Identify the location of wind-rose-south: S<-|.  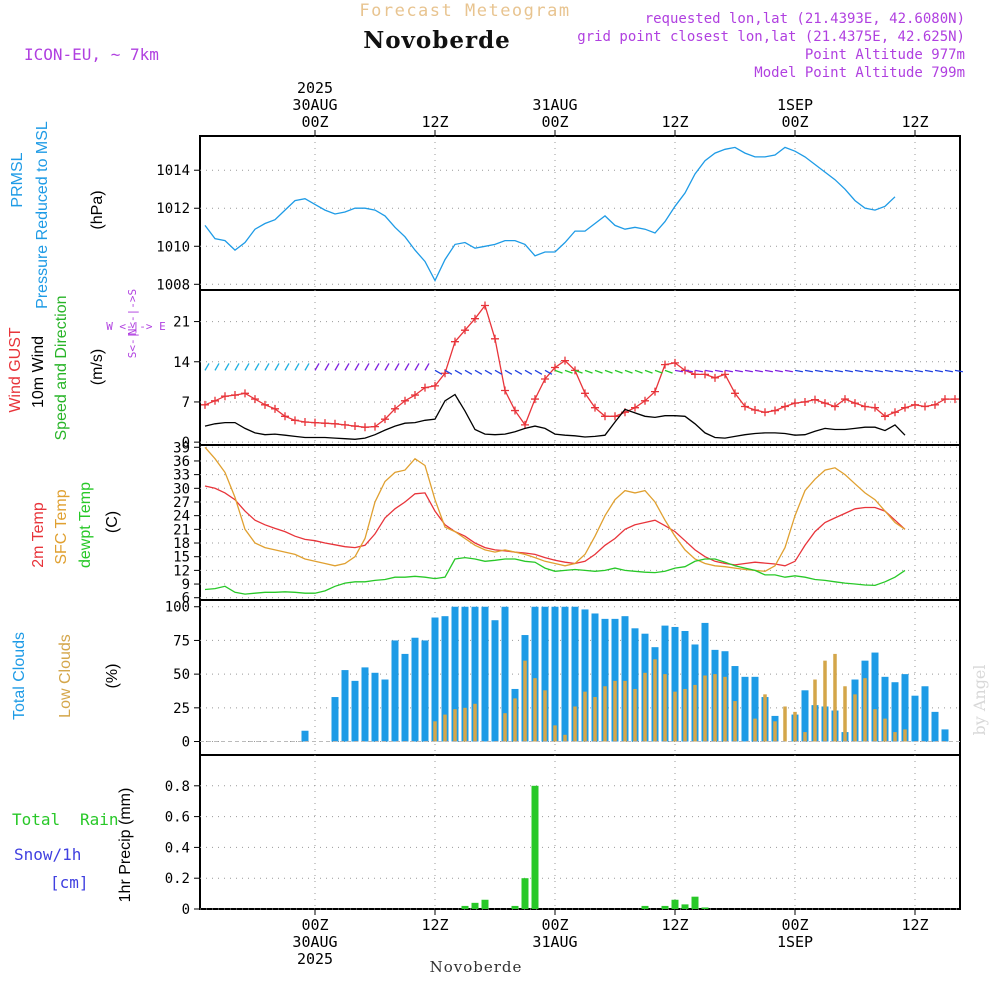
(132, 345).